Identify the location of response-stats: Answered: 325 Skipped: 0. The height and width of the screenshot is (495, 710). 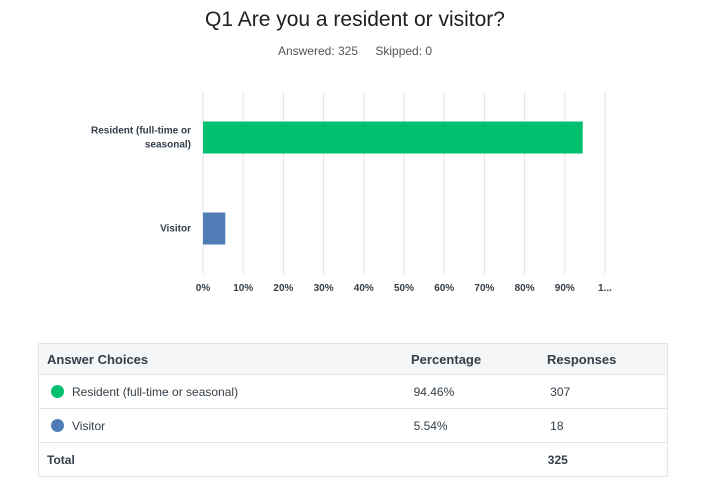
(355, 51).